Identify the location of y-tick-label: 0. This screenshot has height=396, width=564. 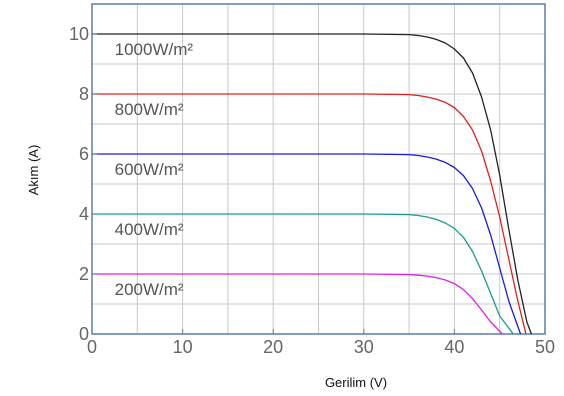
(84, 334).